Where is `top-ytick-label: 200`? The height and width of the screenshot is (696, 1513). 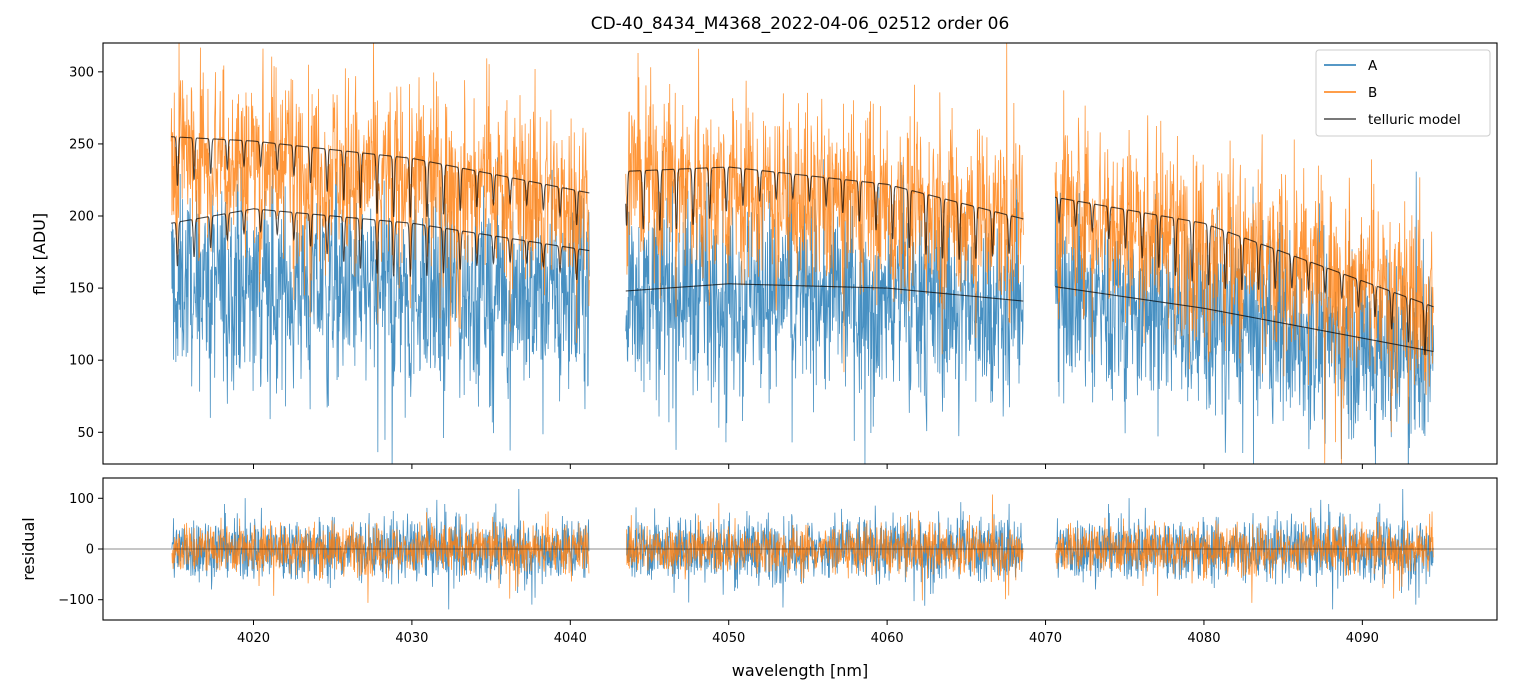
top-ytick-label: 200 is located at coordinates (81, 217).